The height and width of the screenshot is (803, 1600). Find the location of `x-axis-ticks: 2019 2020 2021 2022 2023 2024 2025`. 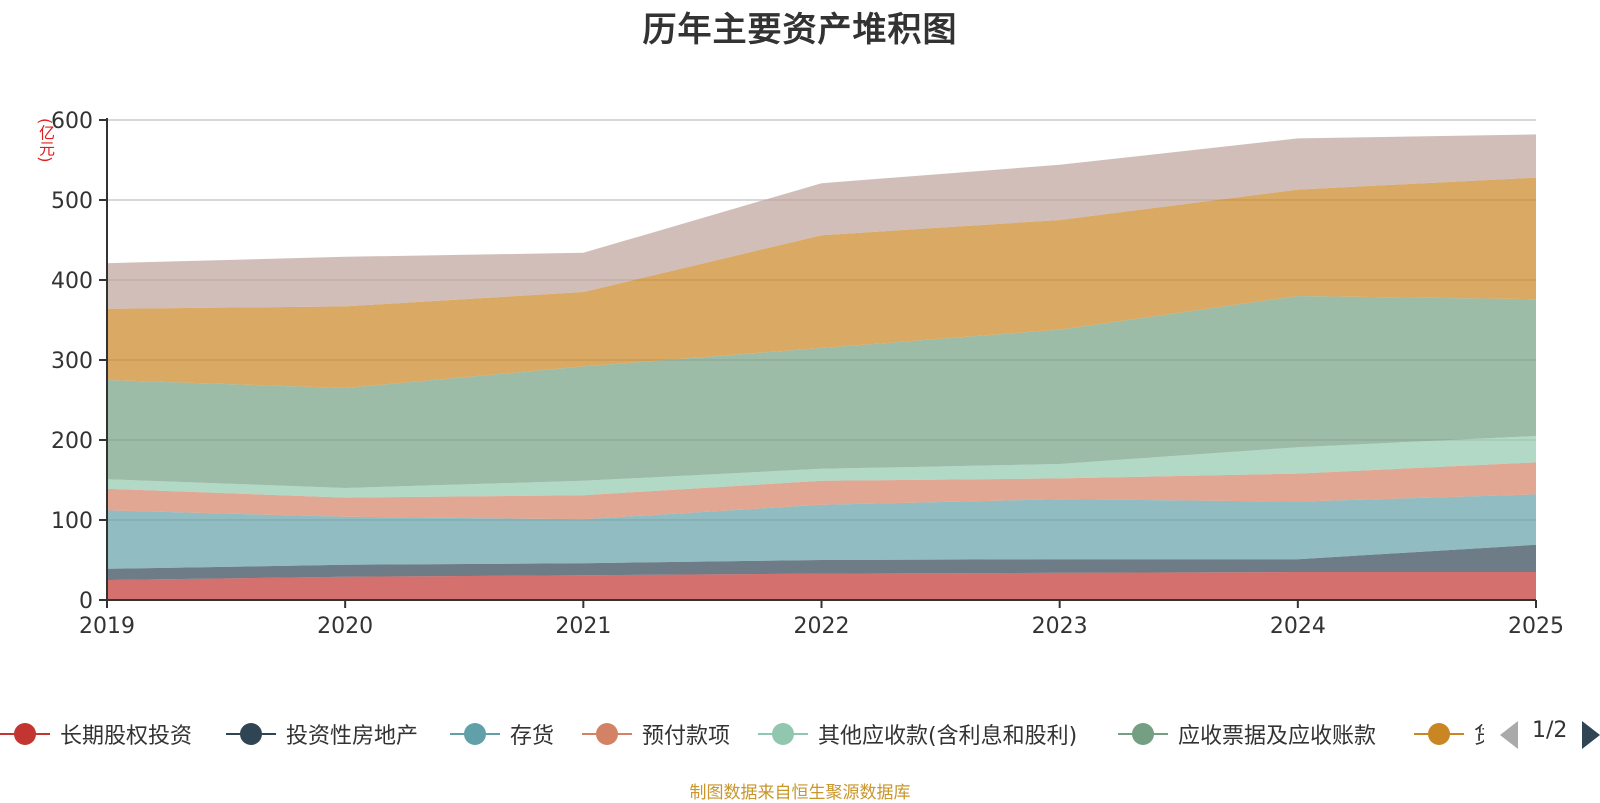

x-axis-ticks: 2019 2020 2021 2022 2023 2024 2025 is located at coordinates (821, 619).